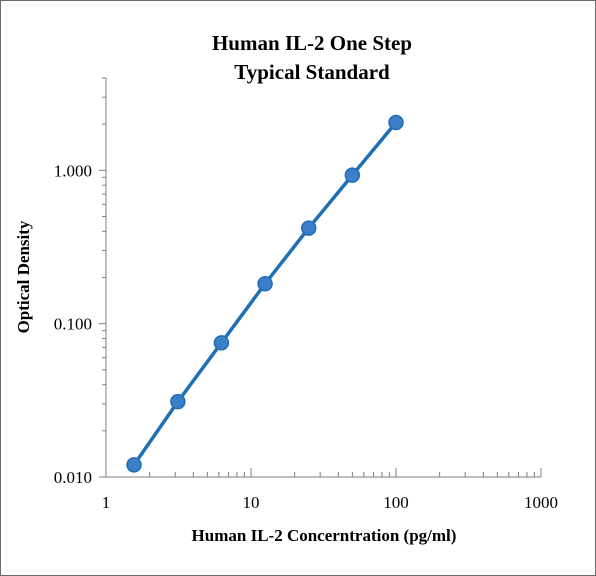 The image size is (596, 576). Describe the element at coordinates (330, 502) in the screenshot. I see `x-tick-labels: 1 10 100 1000` at that location.